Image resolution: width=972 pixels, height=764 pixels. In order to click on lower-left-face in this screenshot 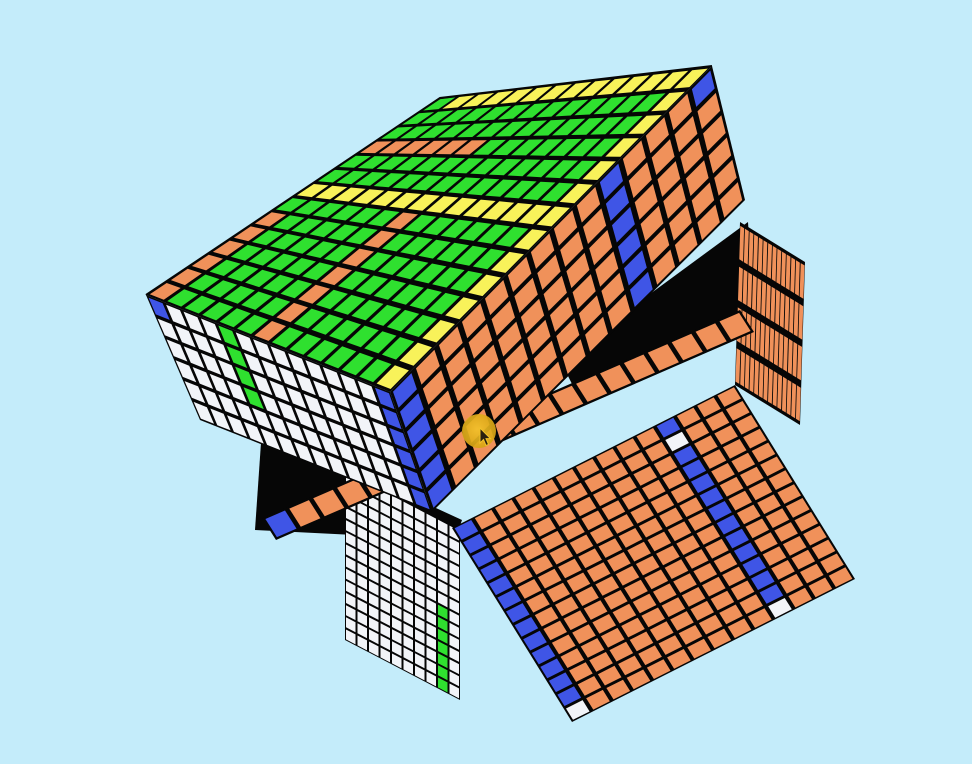, I will do `click(402, 585)`.